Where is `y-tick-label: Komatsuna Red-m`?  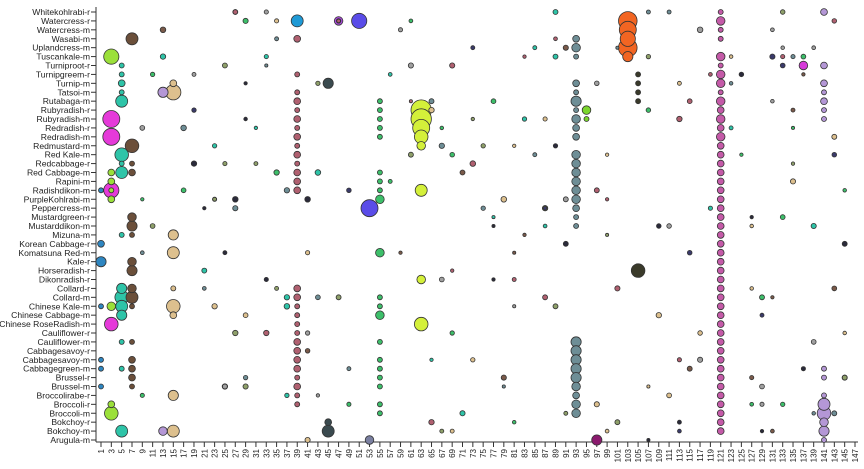
y-tick-label: Komatsuna Red-m is located at coordinates (54, 253).